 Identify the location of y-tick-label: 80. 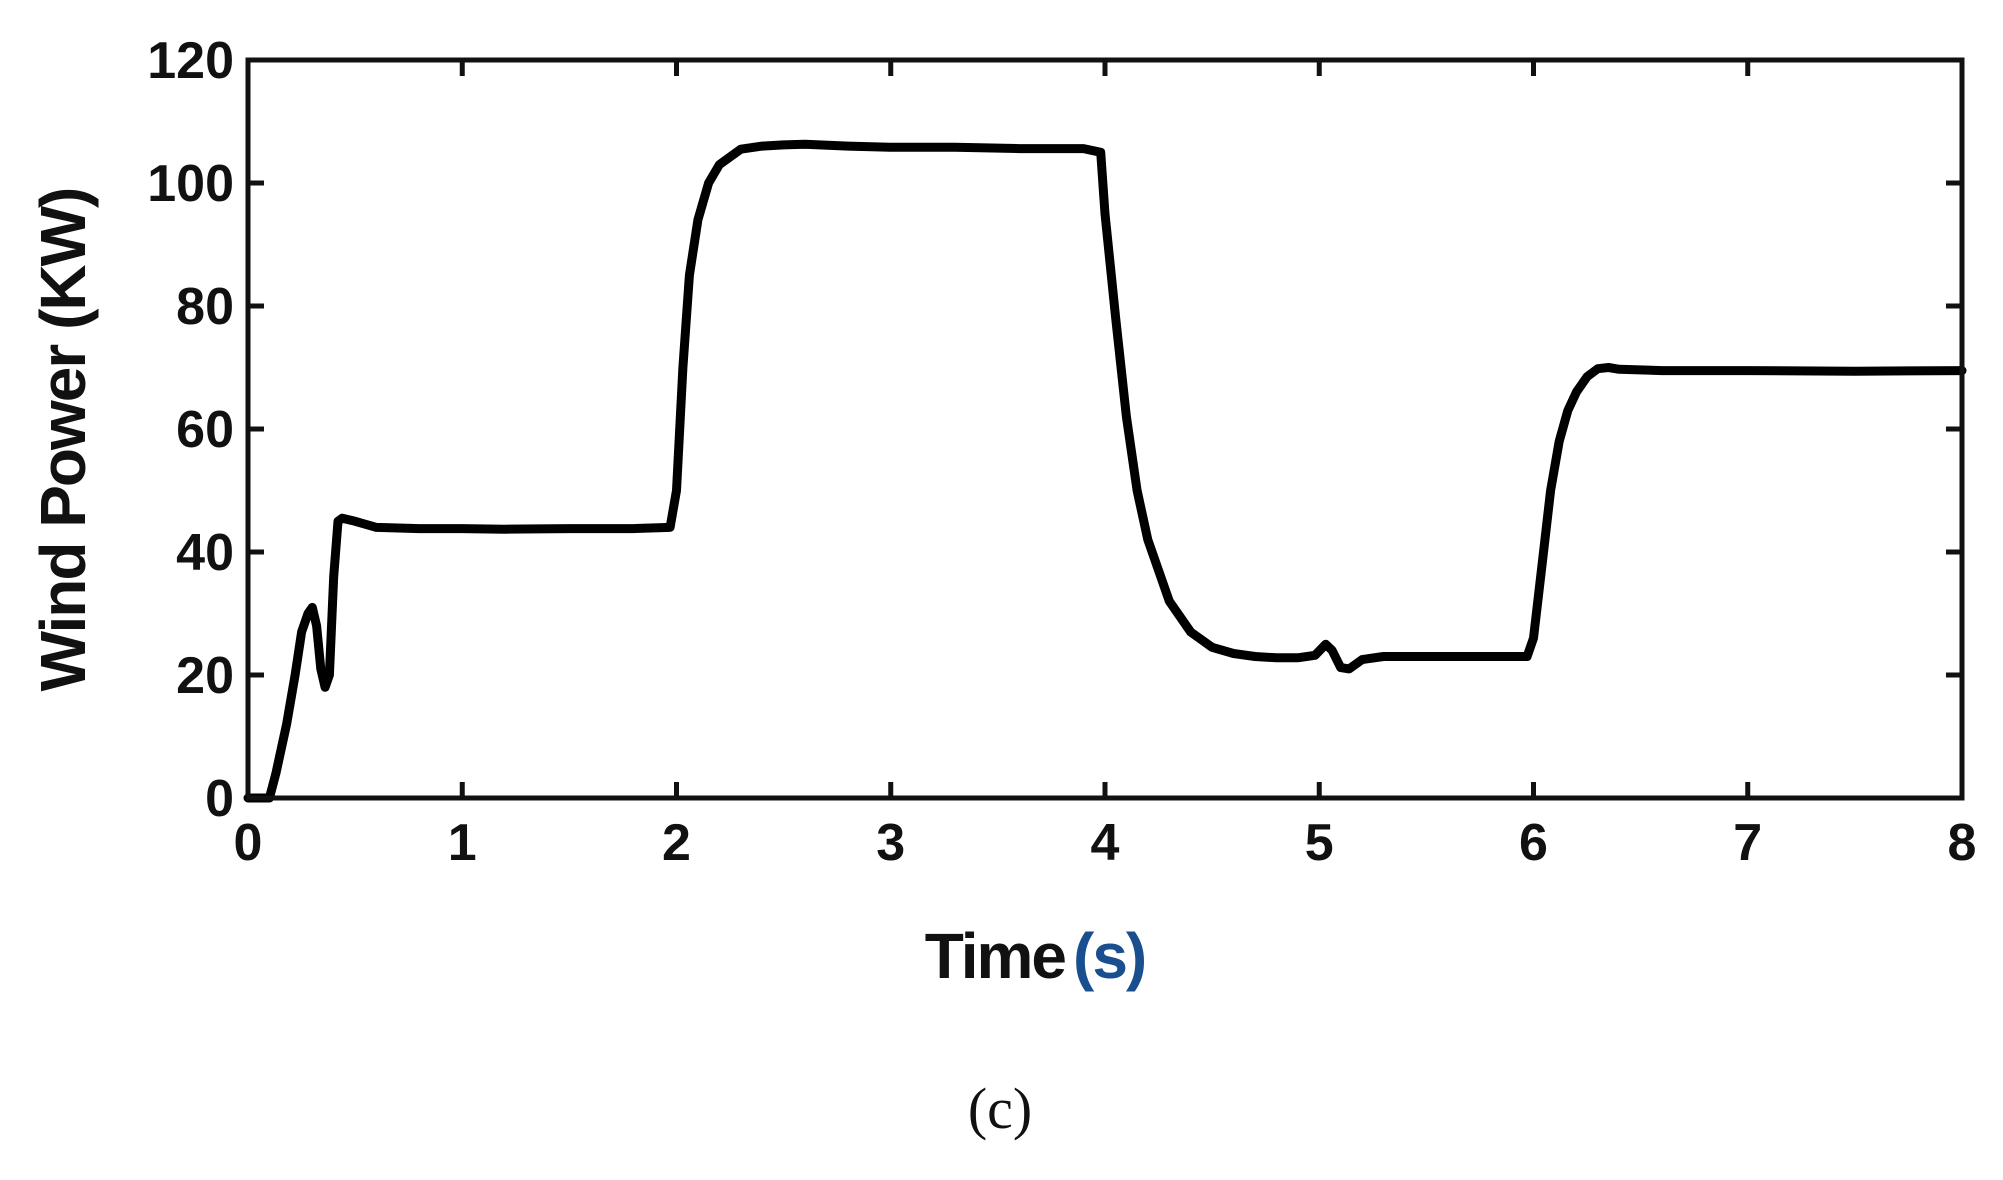
(205, 307).